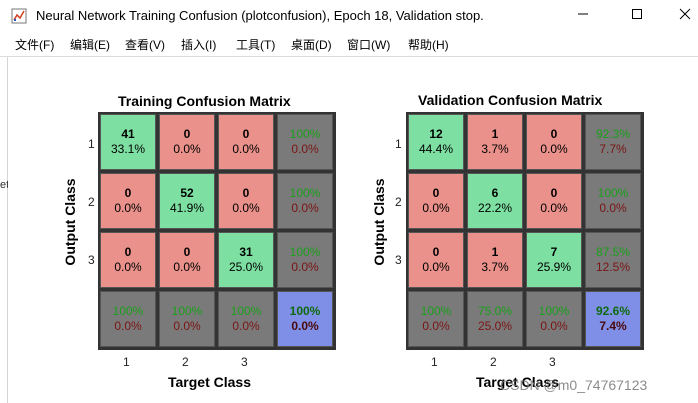  I want to click on cell-percentage: 41.9%, so click(187, 208).